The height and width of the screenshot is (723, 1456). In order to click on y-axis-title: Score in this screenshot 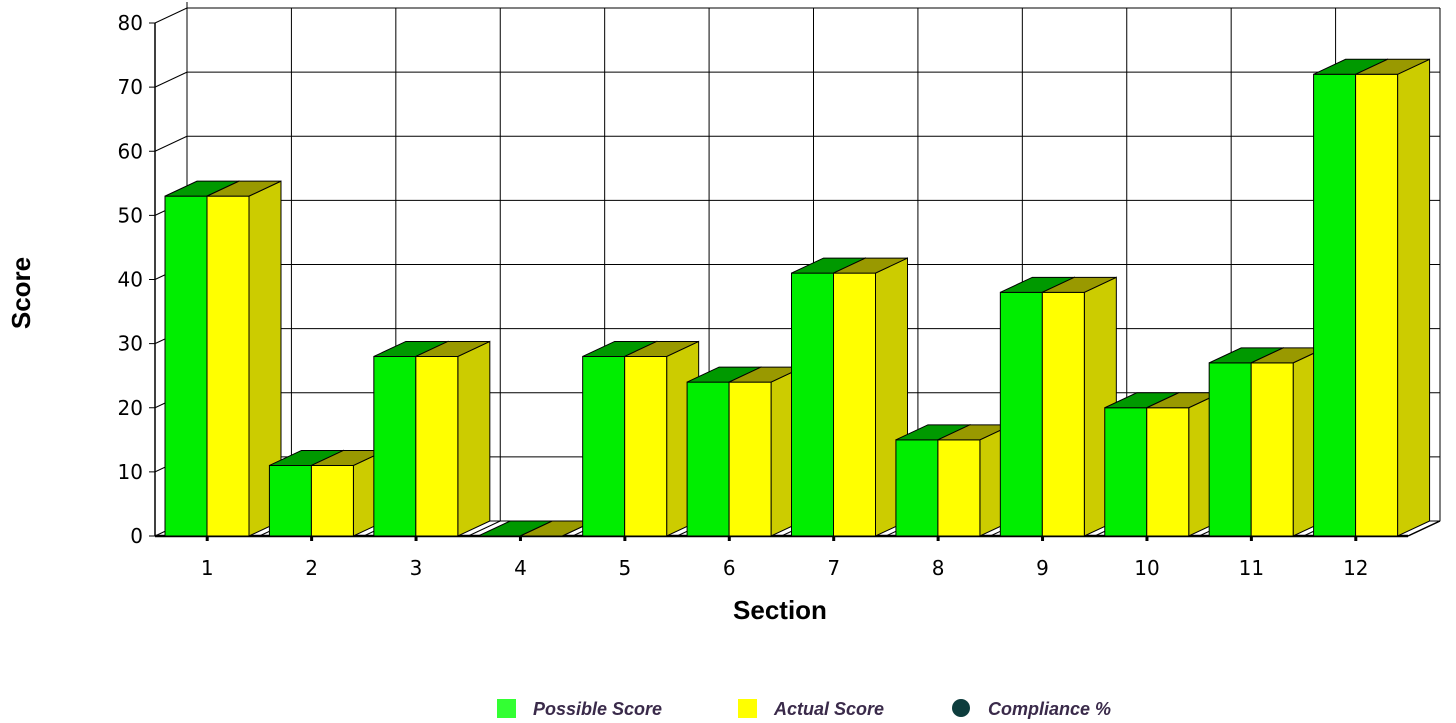, I will do `click(21, 293)`.